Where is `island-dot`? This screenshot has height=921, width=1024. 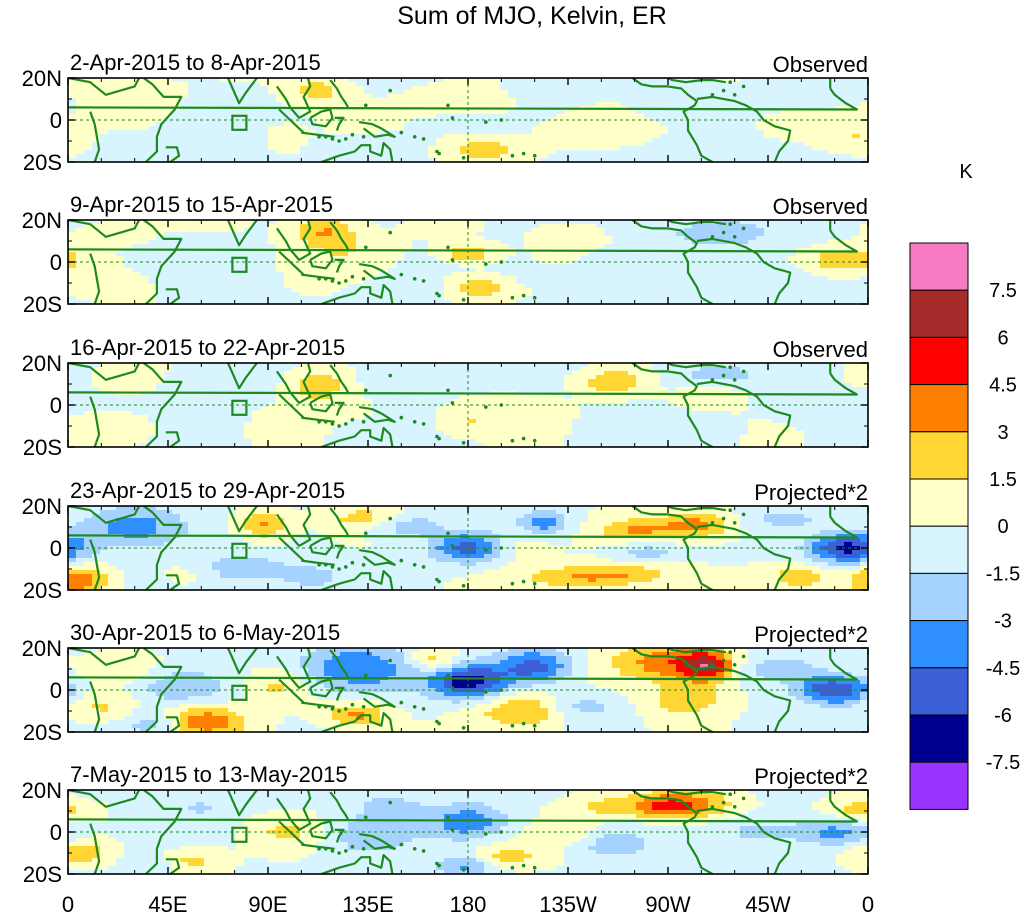
island-dot is located at coordinates (332, 139).